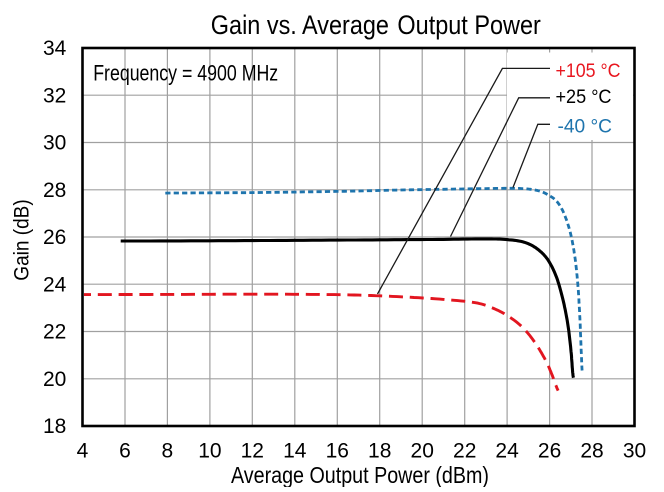 The width and height of the screenshot is (664, 492). Describe the element at coordinates (185, 73) in the screenshot. I see `svg-text: Frequency = 4900 MHz` at that location.